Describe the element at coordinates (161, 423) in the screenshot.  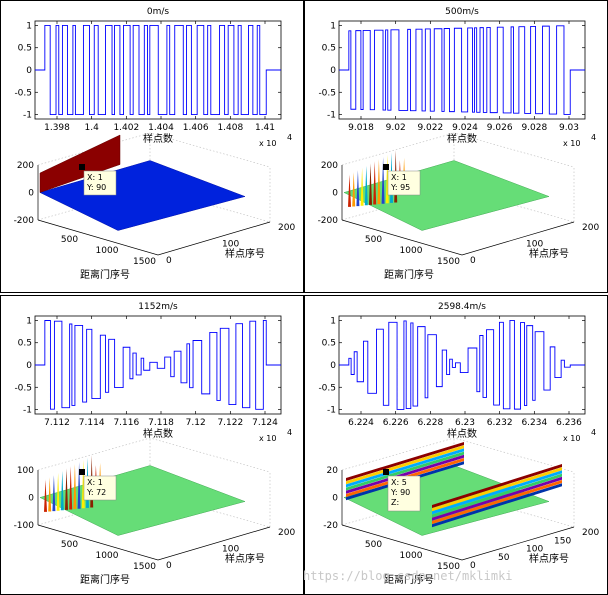
I see `x-tick-label: 7.118` at that location.